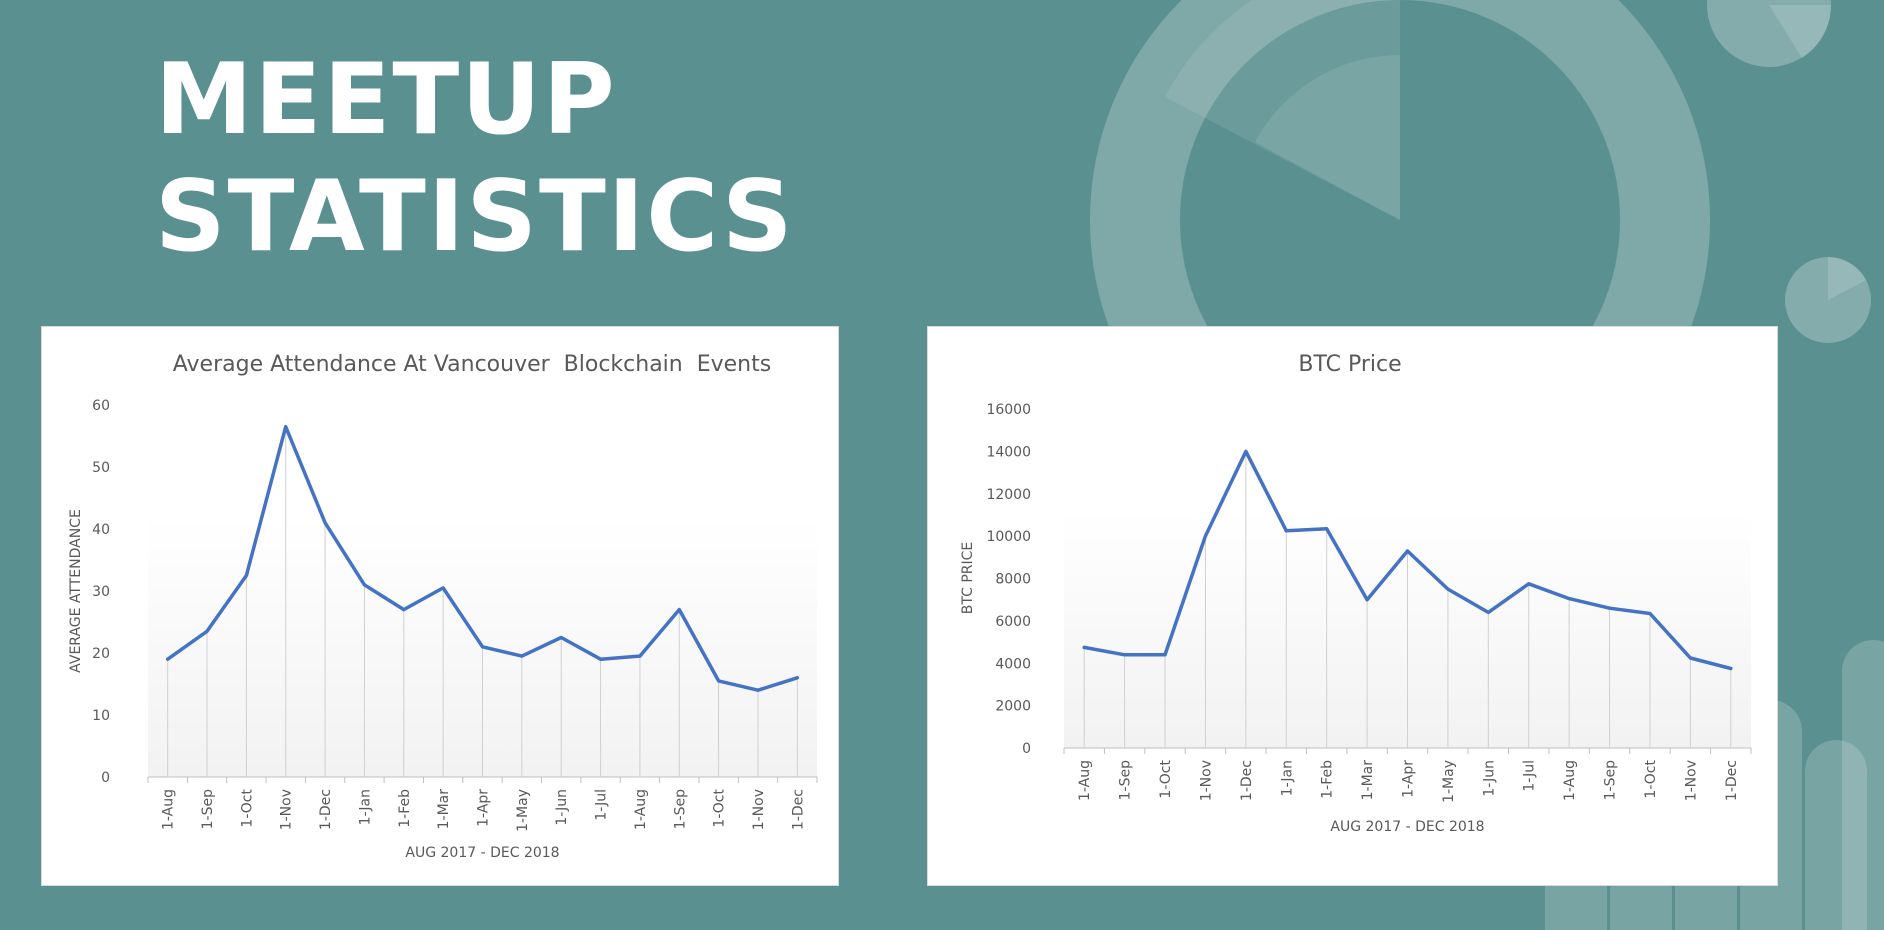  What do you see at coordinates (101, 654) in the screenshot?
I see `y-tick-label: 20` at bounding box center [101, 654].